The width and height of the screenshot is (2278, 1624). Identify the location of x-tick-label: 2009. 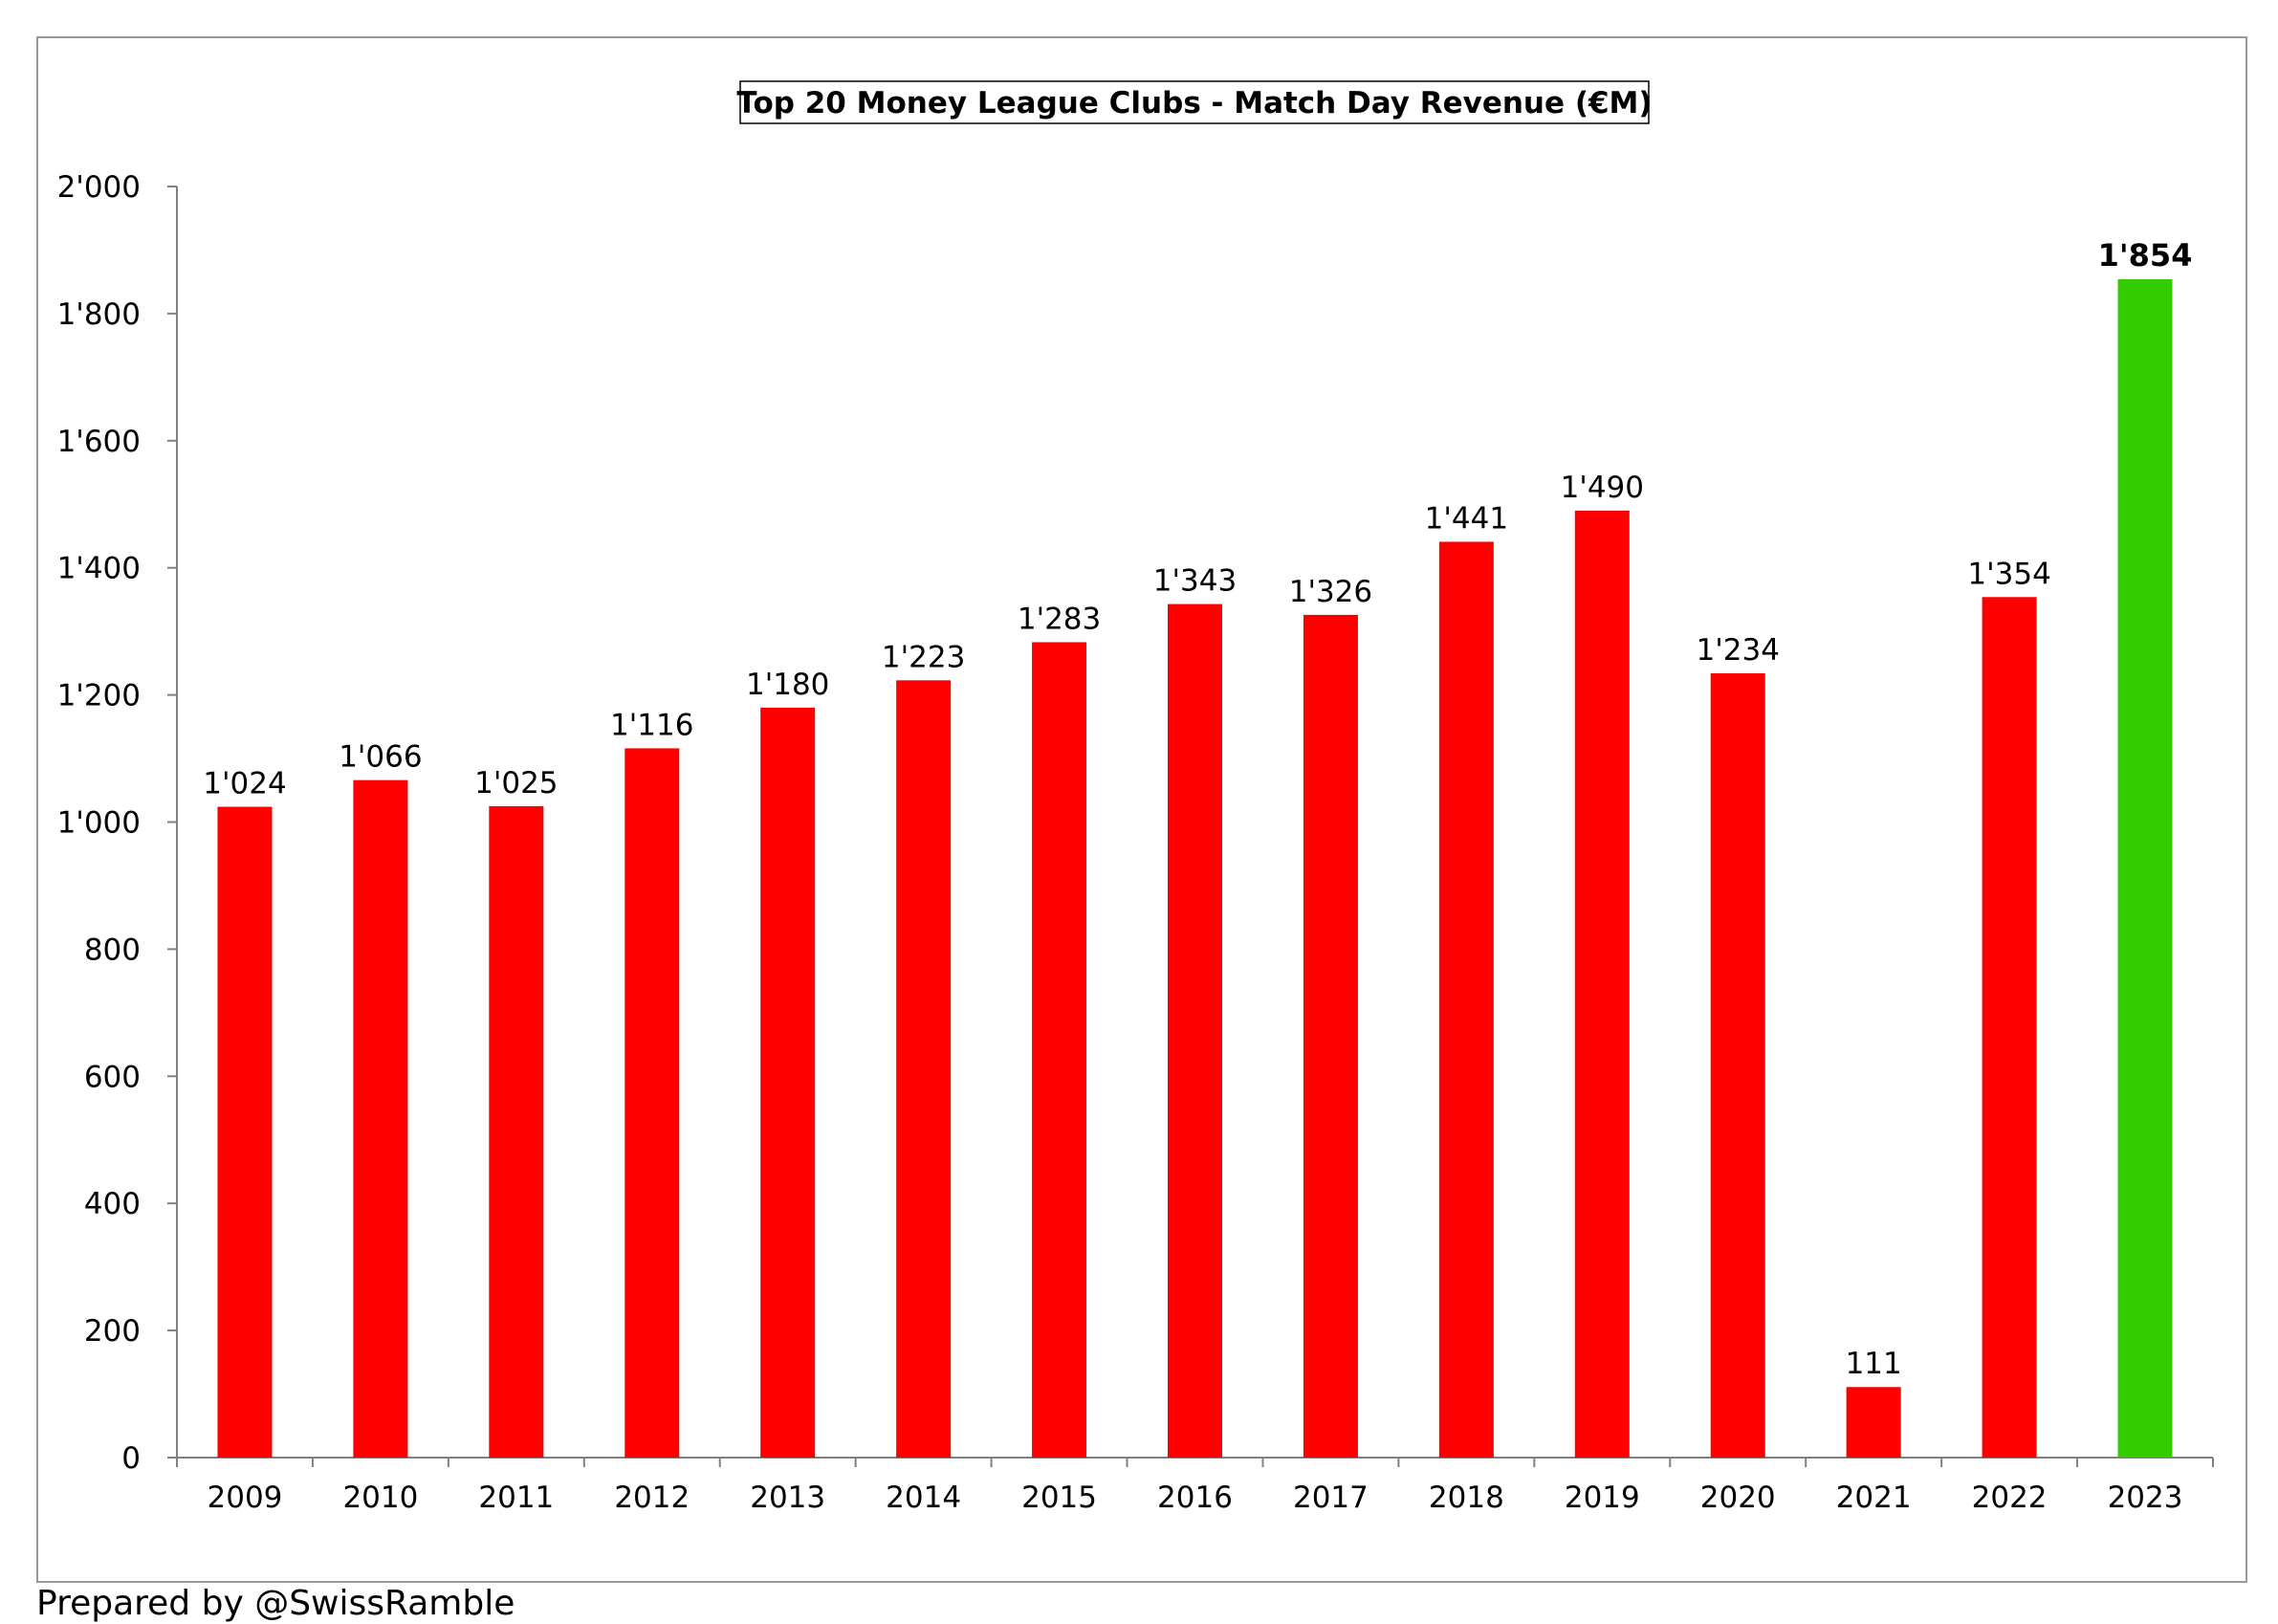
(246, 1498).